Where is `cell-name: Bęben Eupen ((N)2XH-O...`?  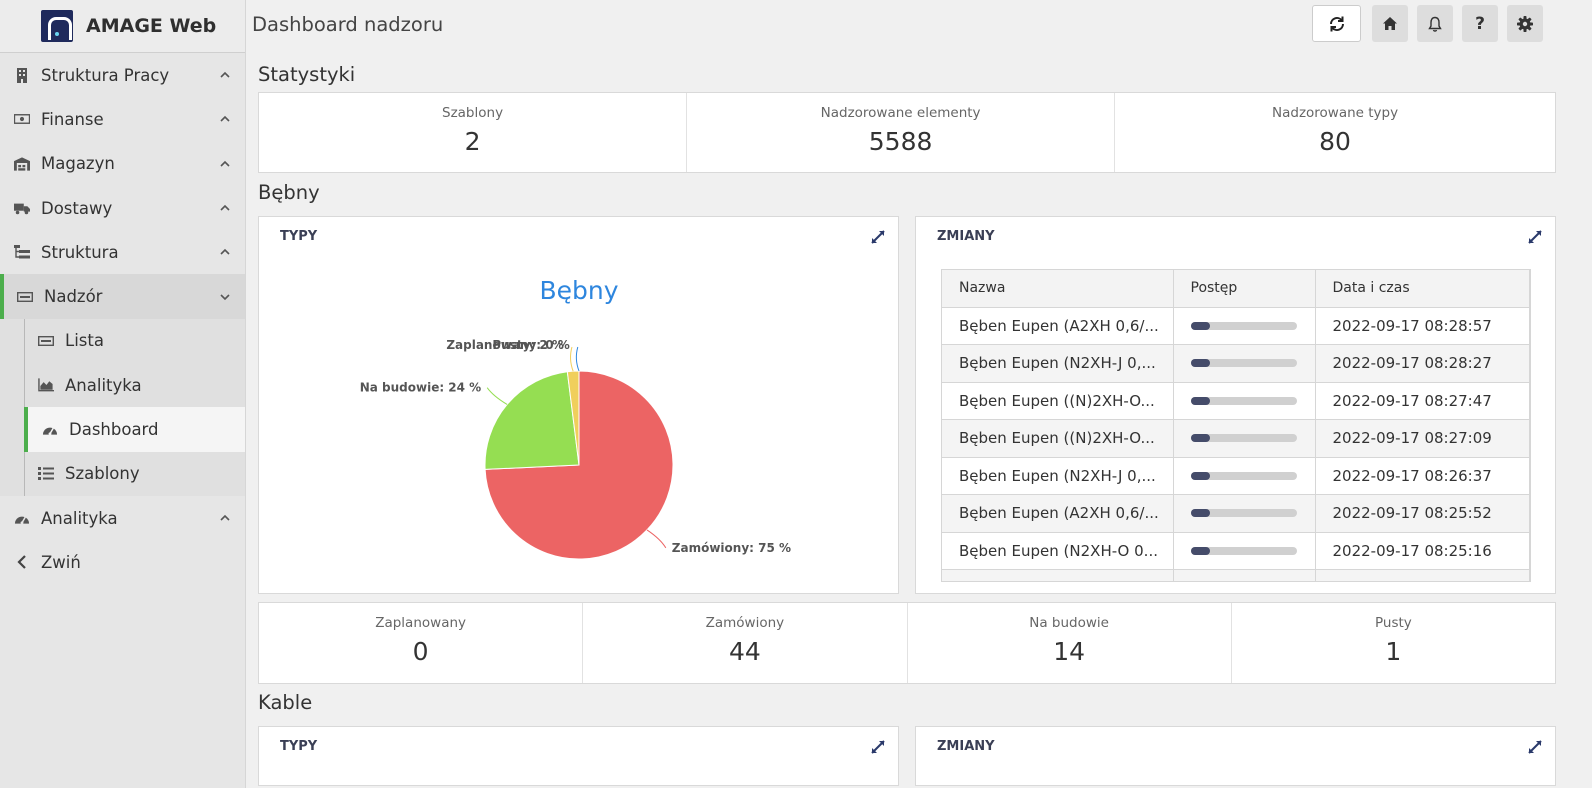 cell-name: Bęben Eupen ((N)2XH-O... is located at coordinates (1058, 401).